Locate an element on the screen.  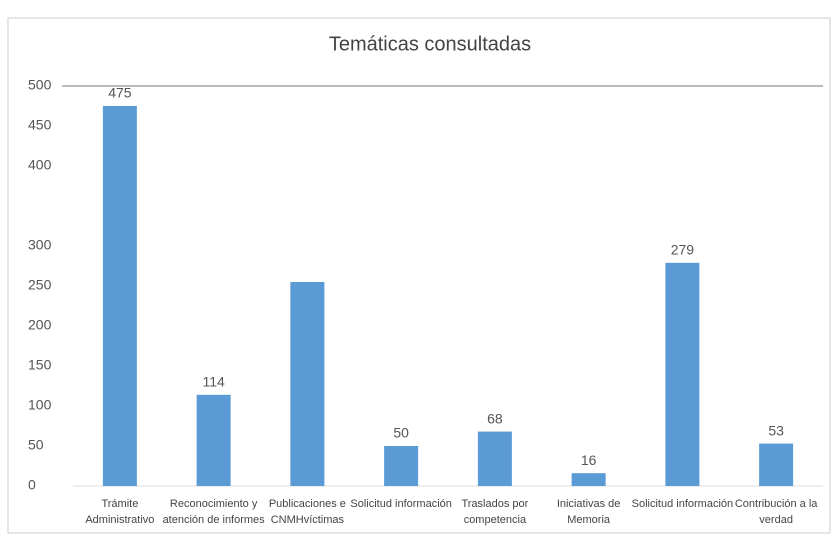
y-tick-label: 150 is located at coordinates (40, 365).